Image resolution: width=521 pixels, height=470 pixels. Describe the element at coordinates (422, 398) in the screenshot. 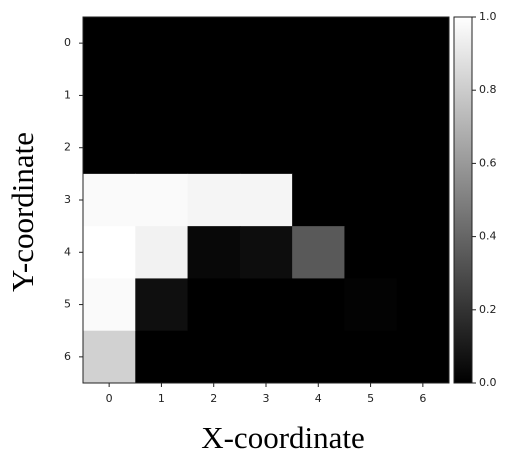

I see `x-tick-label: 6` at that location.